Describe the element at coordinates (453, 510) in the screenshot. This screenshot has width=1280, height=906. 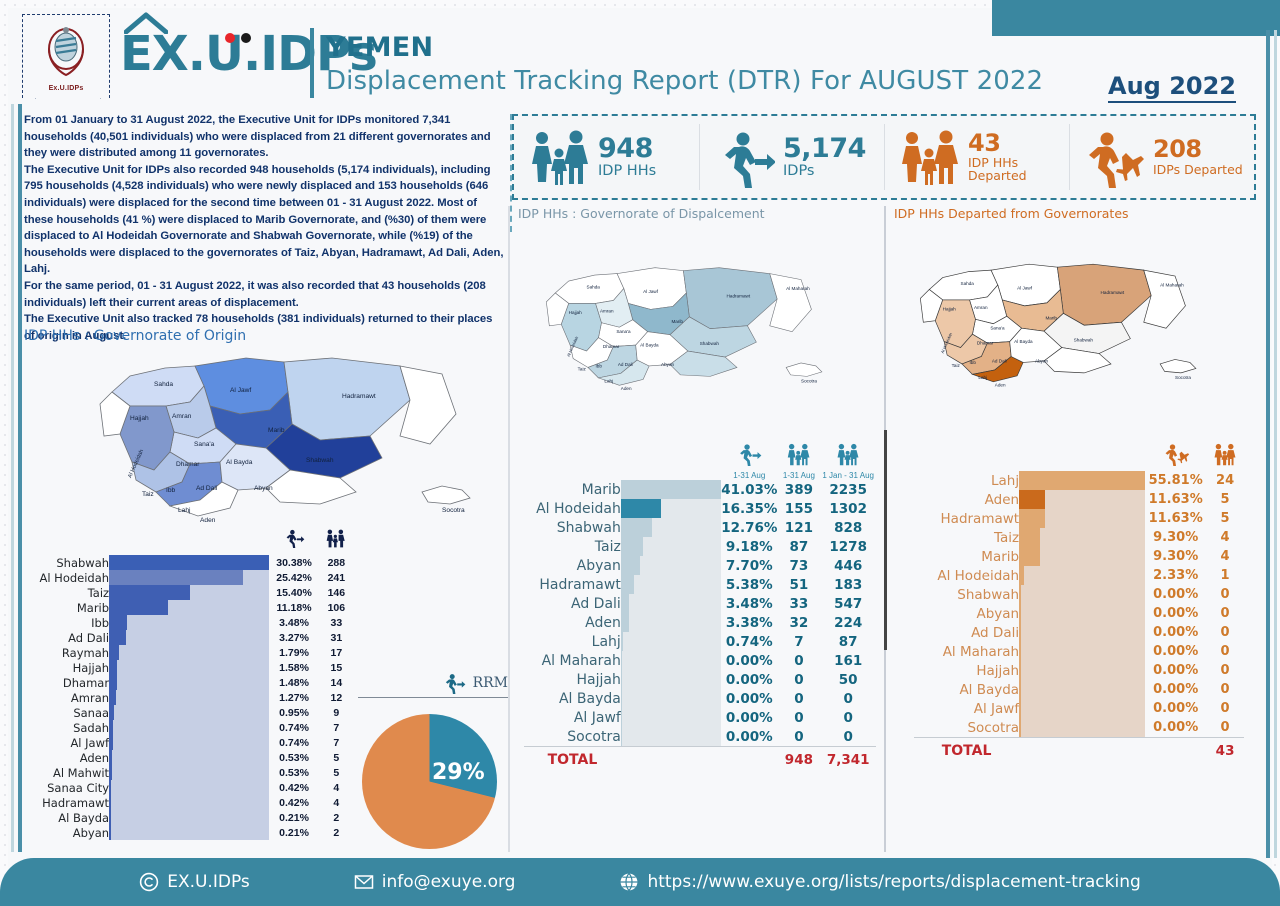
I see `svg-text: Socotra` at that location.